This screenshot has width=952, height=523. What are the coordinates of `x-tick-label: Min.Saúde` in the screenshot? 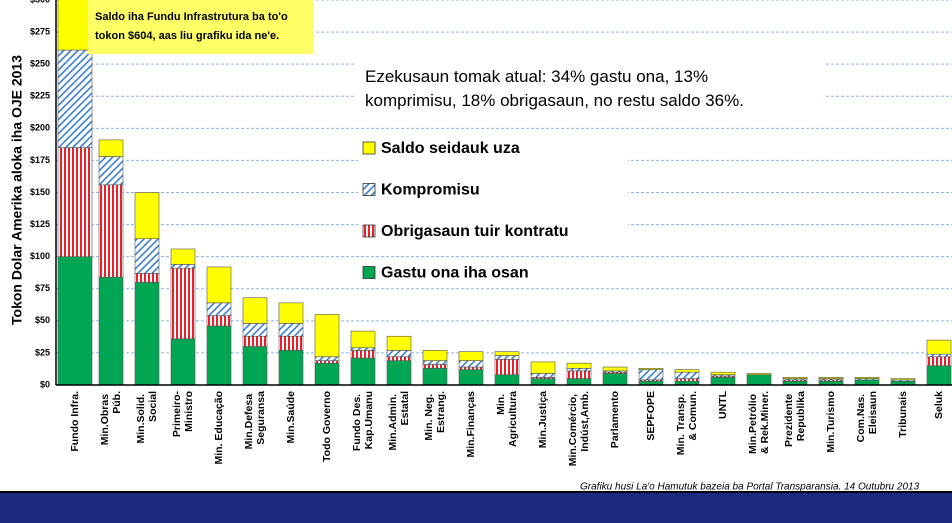 It's located at (291, 417).